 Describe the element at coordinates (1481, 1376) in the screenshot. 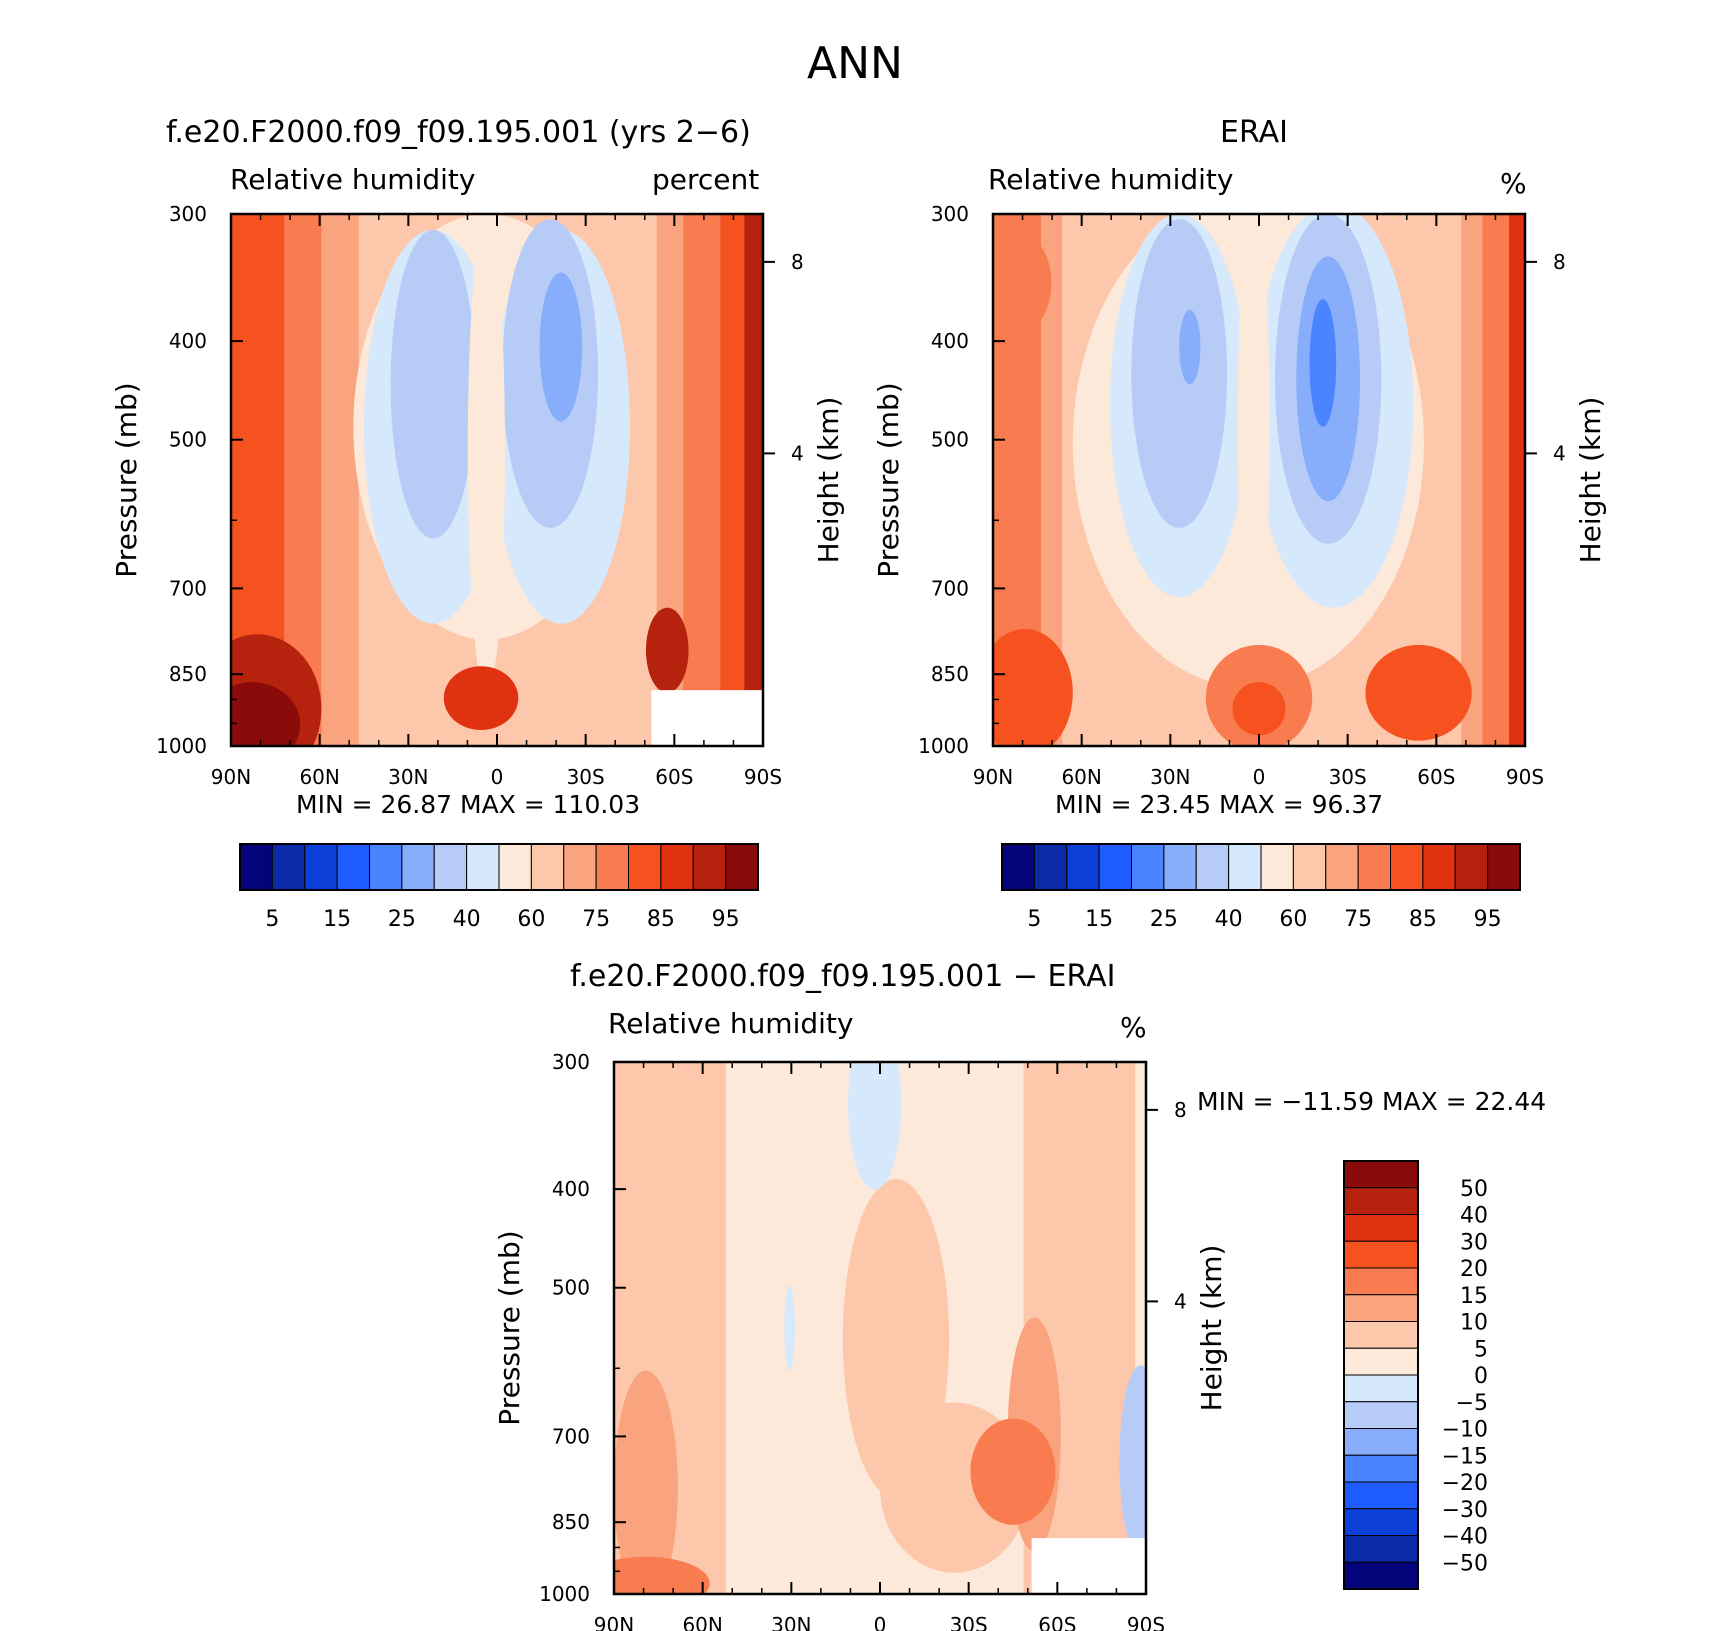

I see `colorbar-diff-label: 0` at that location.